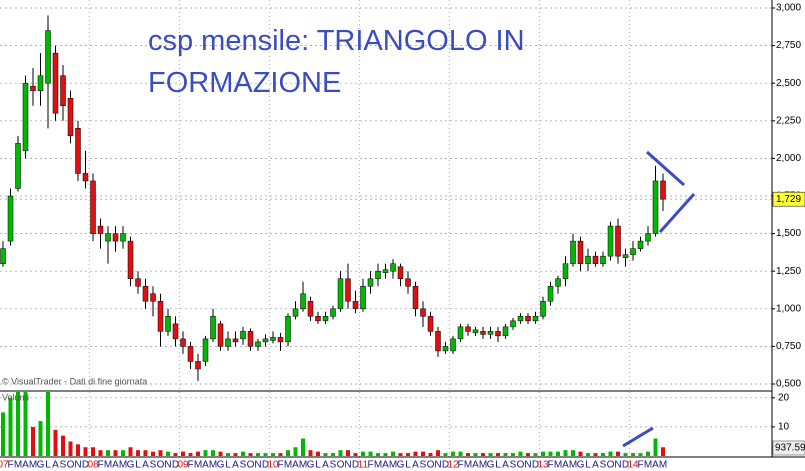 This screenshot has height=471, width=805. Describe the element at coordinates (788, 308) in the screenshot. I see `y-tick-label: 1,000` at that location.